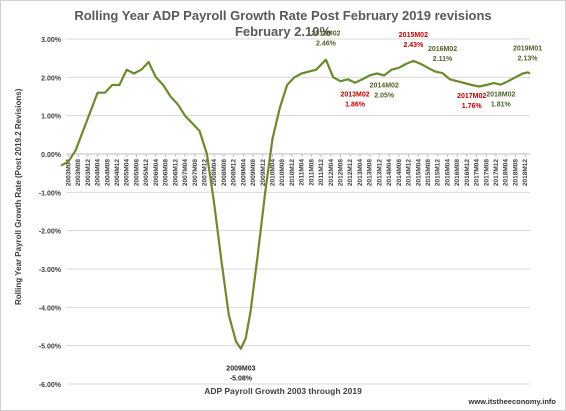  I want to click on x-tick-label: 2009M12, so click(263, 172).